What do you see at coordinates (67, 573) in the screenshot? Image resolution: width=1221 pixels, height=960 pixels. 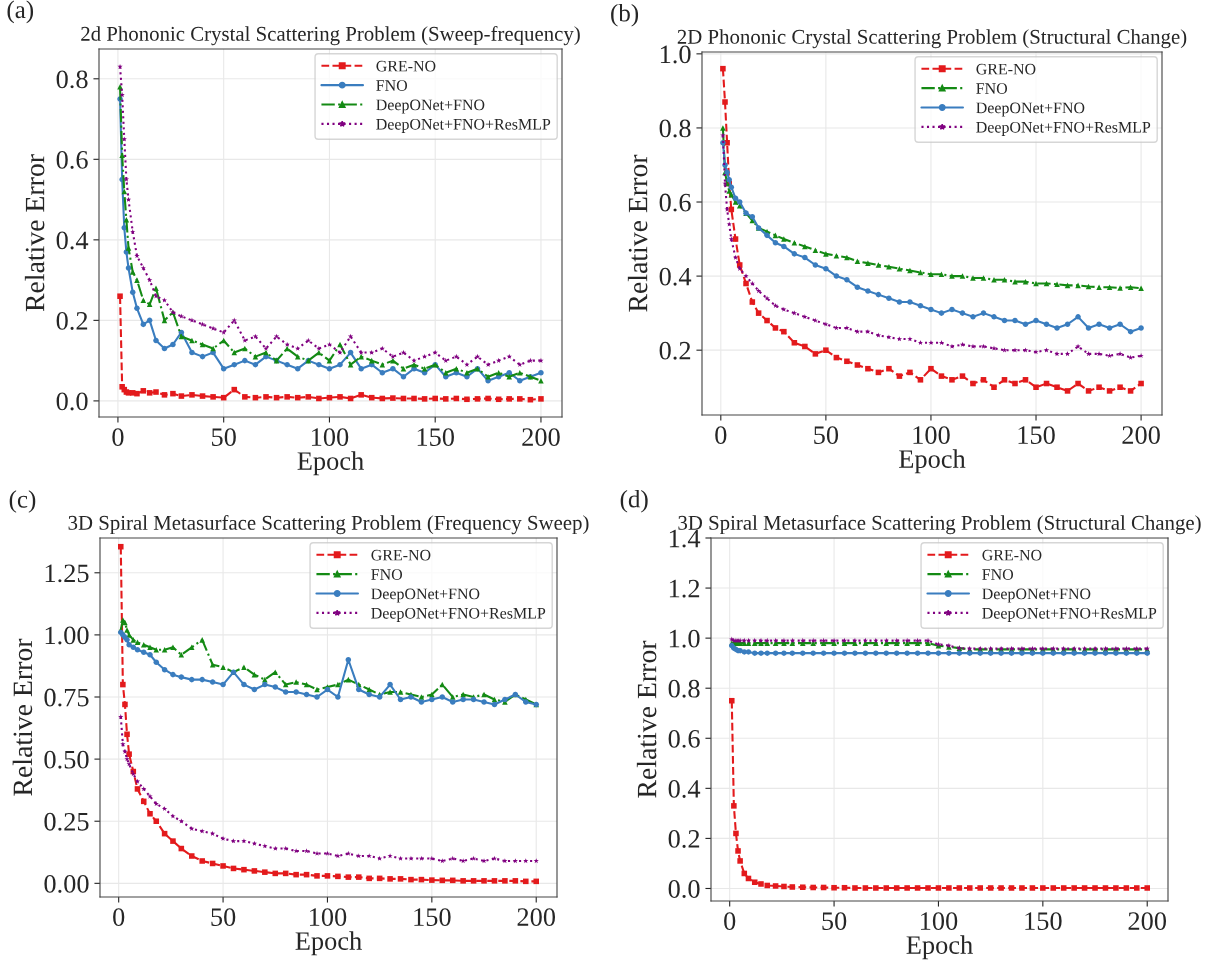 I see `y-tick-label: 1.25` at bounding box center [67, 573].